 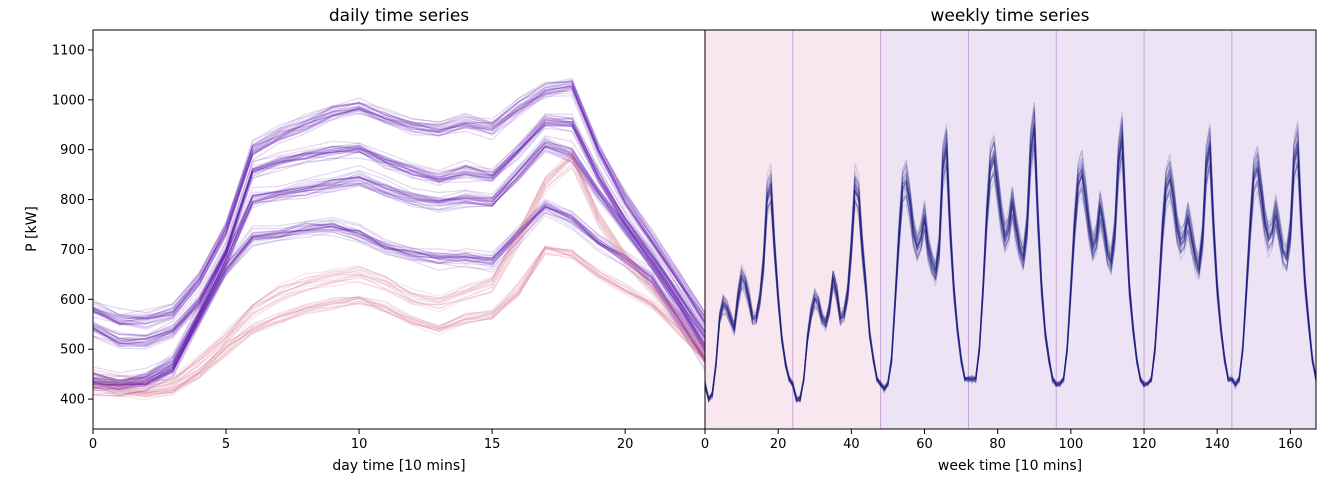 I want to click on weekly-x-tick-label: 80, so click(x=997, y=444).